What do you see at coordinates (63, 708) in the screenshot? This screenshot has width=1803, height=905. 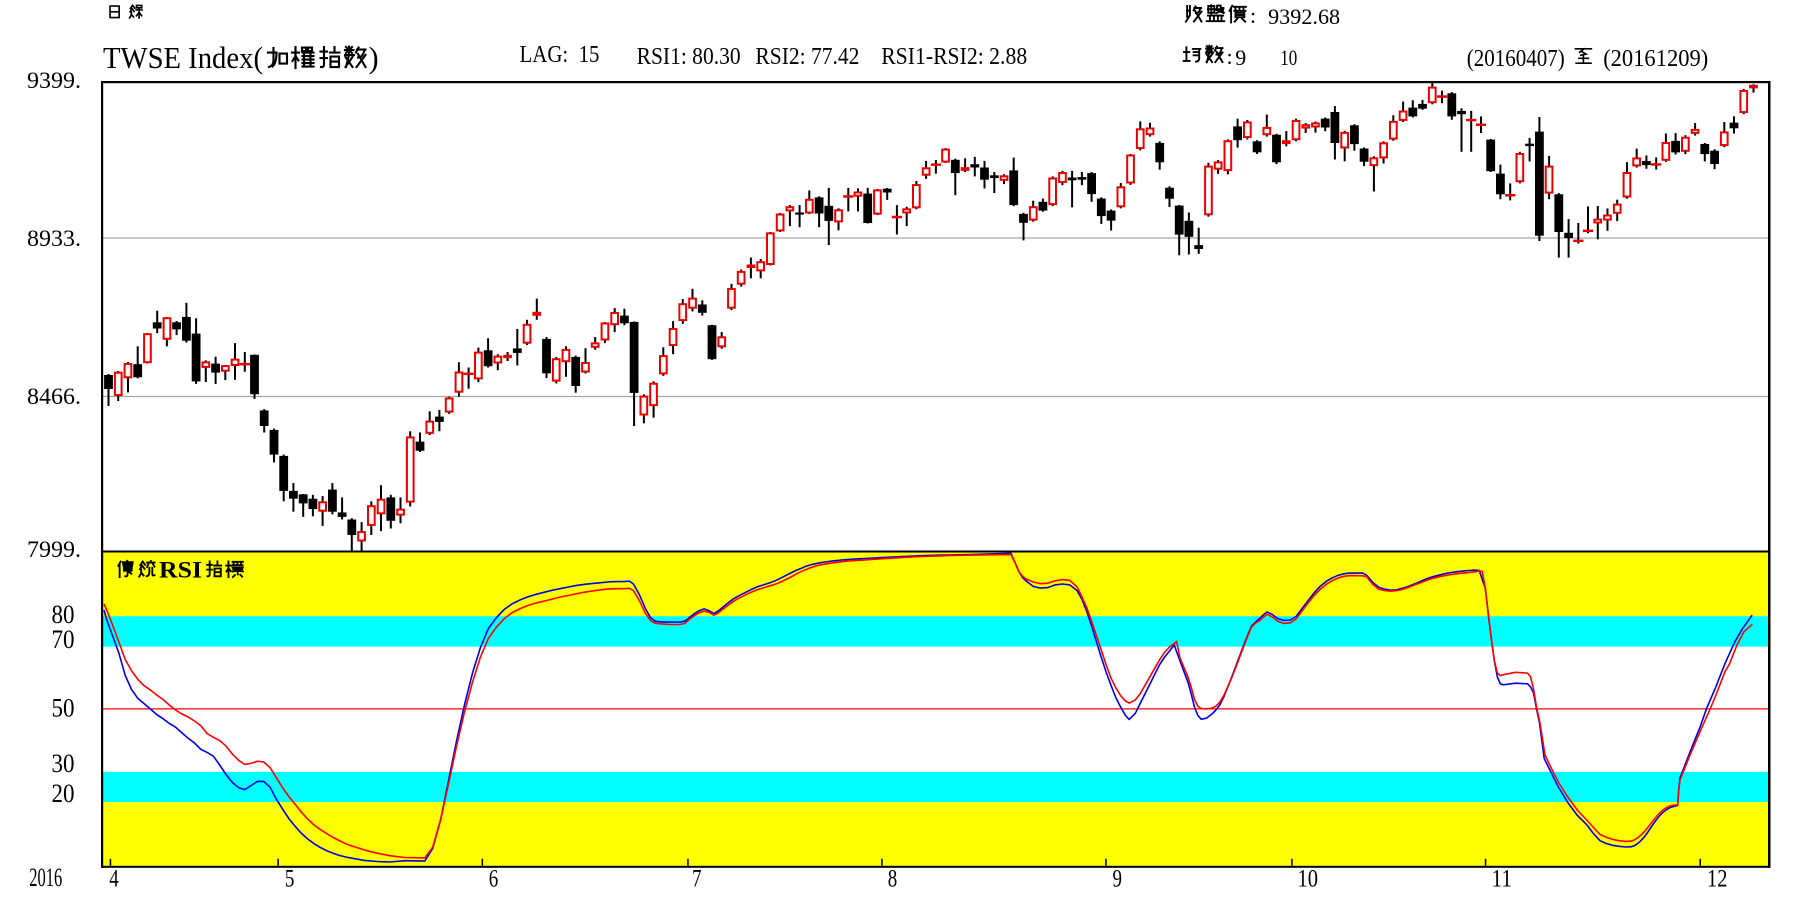 I see `svg-text: 50` at bounding box center [63, 708].